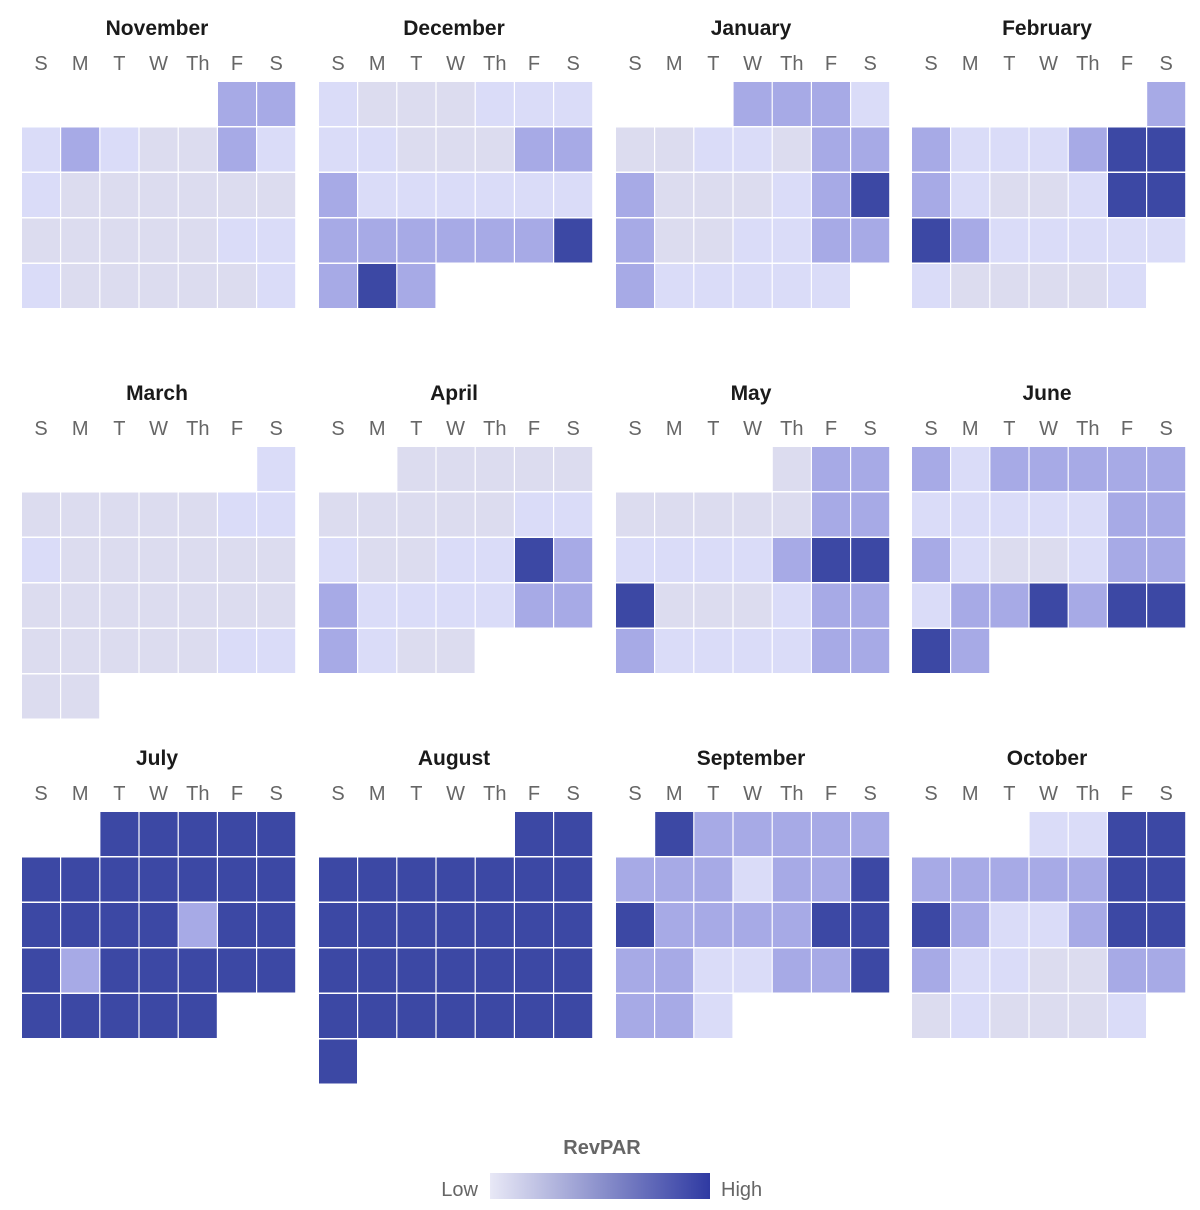 The width and height of the screenshot is (1200, 1210). I want to click on weekday-label: Th, so click(791, 429).